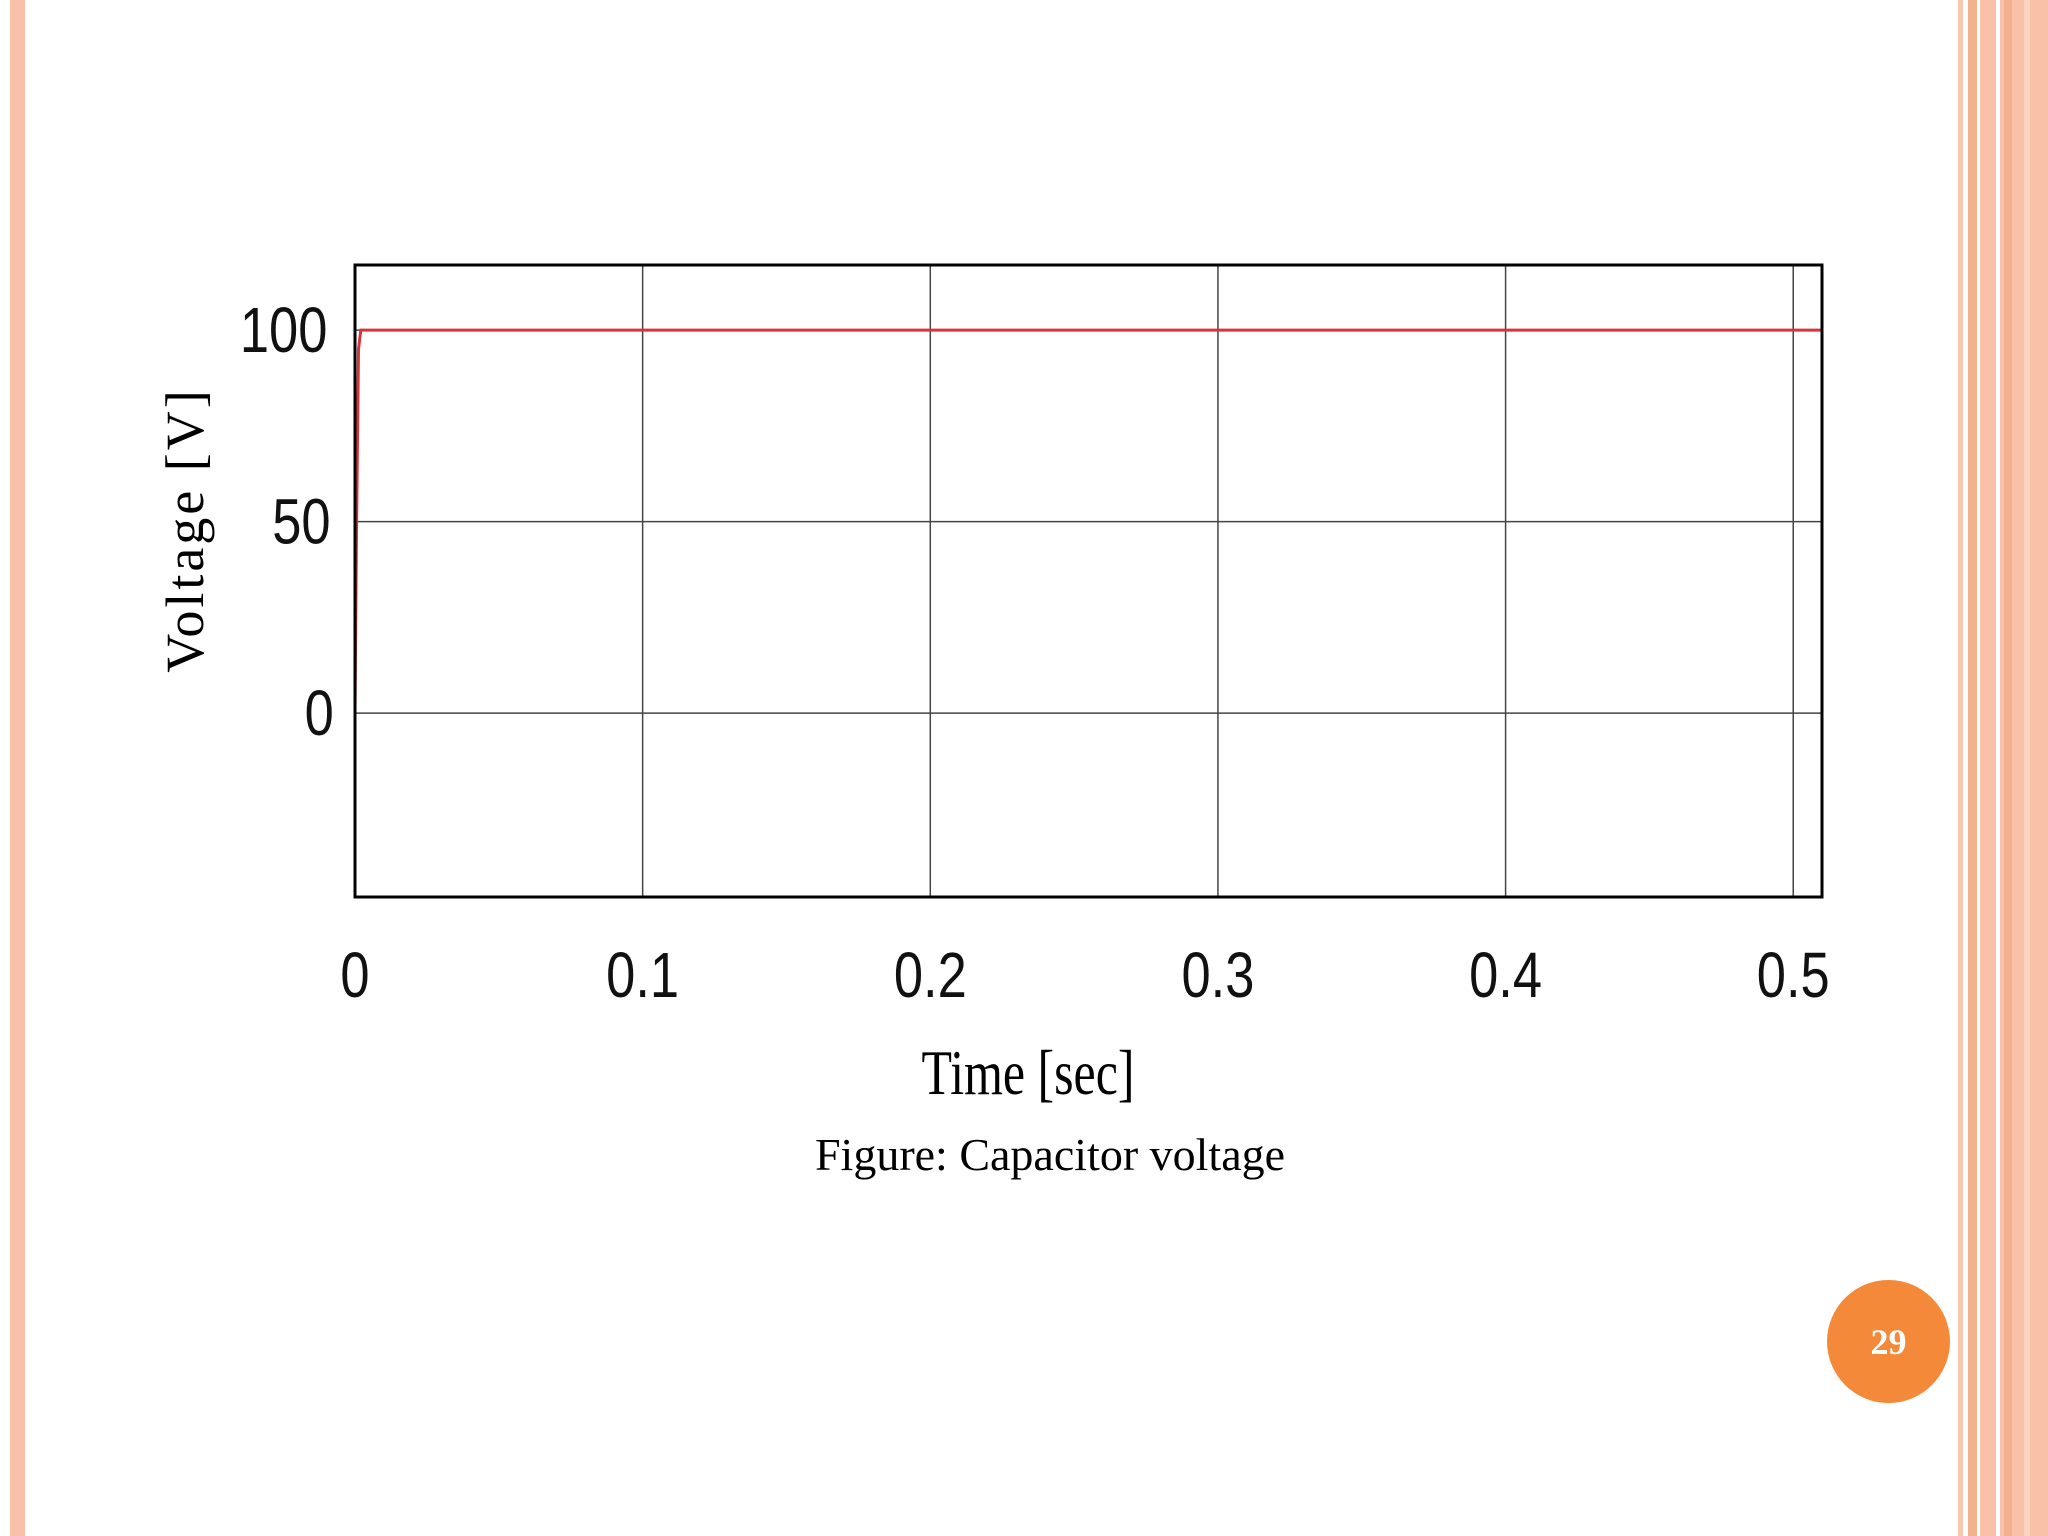  Describe the element at coordinates (319, 713) in the screenshot. I see `y-tick-label: 0` at that location.